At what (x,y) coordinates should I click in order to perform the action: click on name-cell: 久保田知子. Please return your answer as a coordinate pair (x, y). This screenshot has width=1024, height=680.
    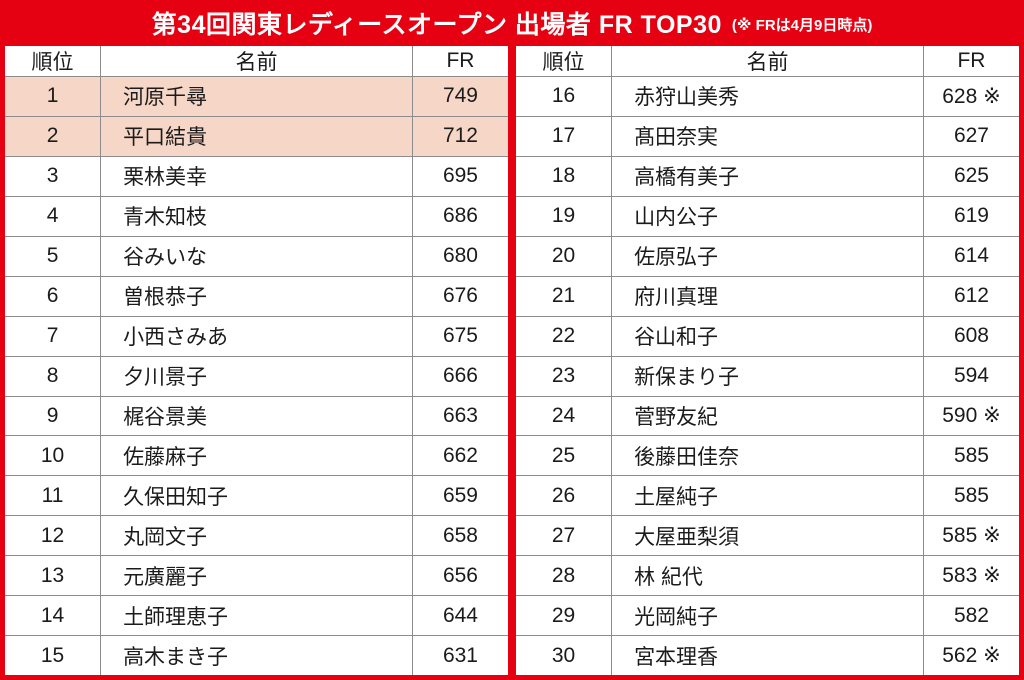
    Looking at the image, I should click on (256, 496).